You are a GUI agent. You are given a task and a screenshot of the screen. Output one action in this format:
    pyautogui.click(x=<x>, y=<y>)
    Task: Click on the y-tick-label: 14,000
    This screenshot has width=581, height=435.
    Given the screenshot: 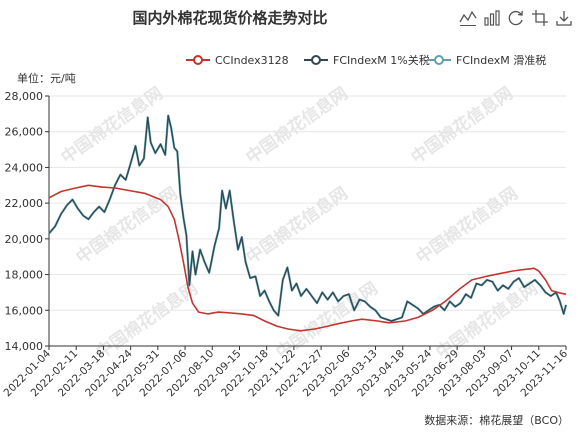 What is the action you would take?
    pyautogui.click(x=24, y=346)
    